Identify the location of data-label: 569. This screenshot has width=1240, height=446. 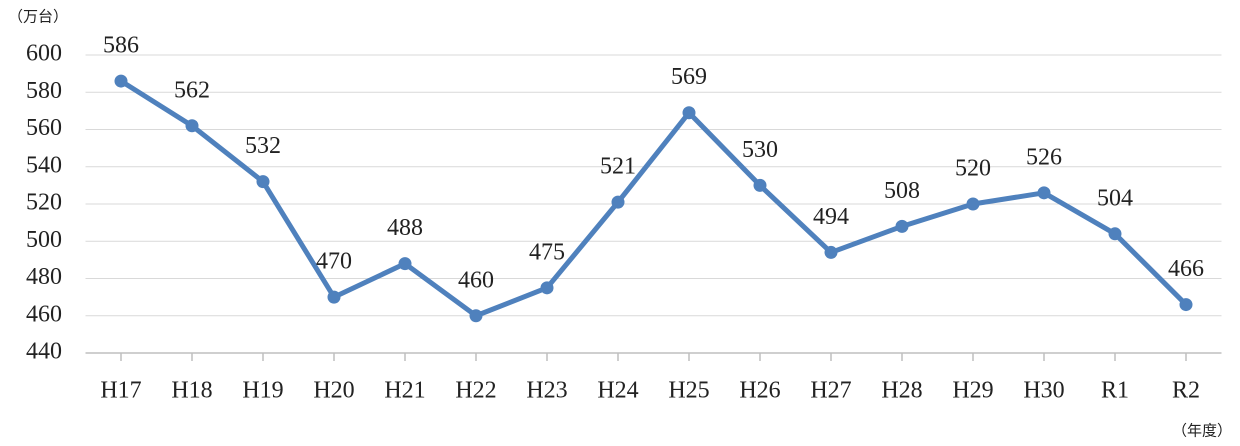
(689, 77).